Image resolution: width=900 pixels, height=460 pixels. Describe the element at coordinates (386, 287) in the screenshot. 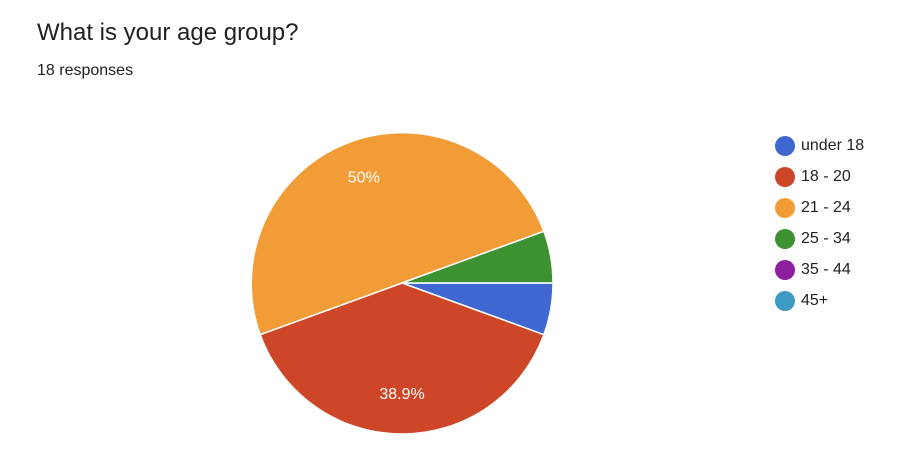

I see `pie-slice-labels: 38.9% 50%` at that location.